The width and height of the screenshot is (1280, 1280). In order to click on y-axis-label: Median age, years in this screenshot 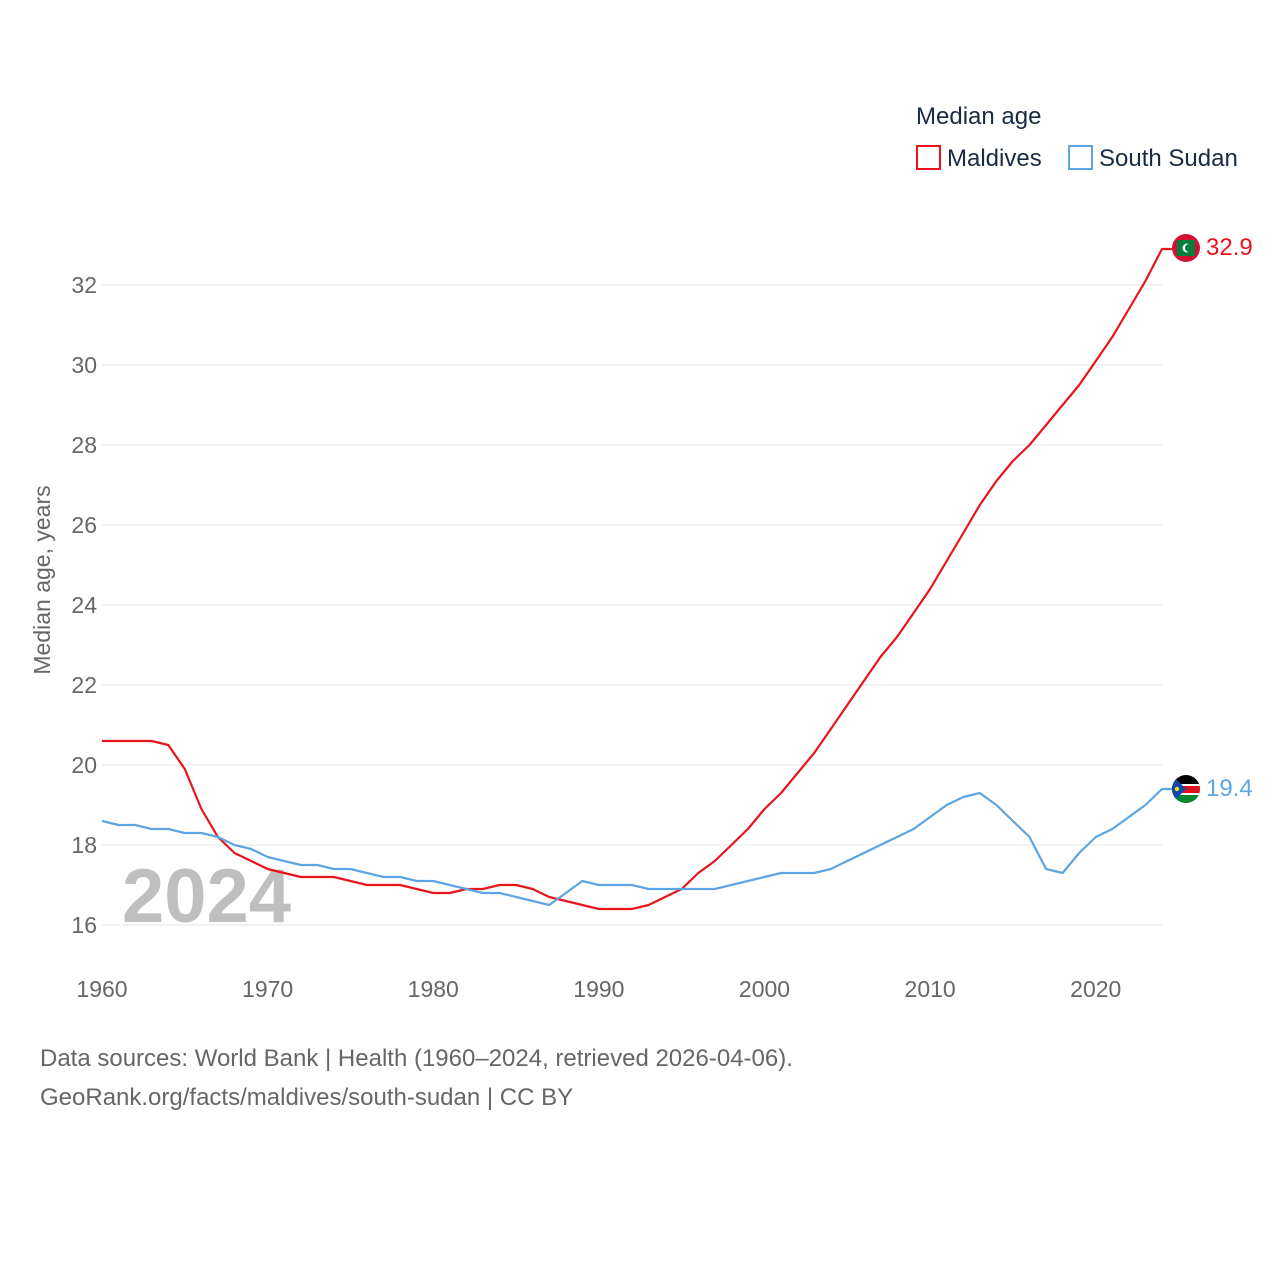, I will do `click(42, 579)`.